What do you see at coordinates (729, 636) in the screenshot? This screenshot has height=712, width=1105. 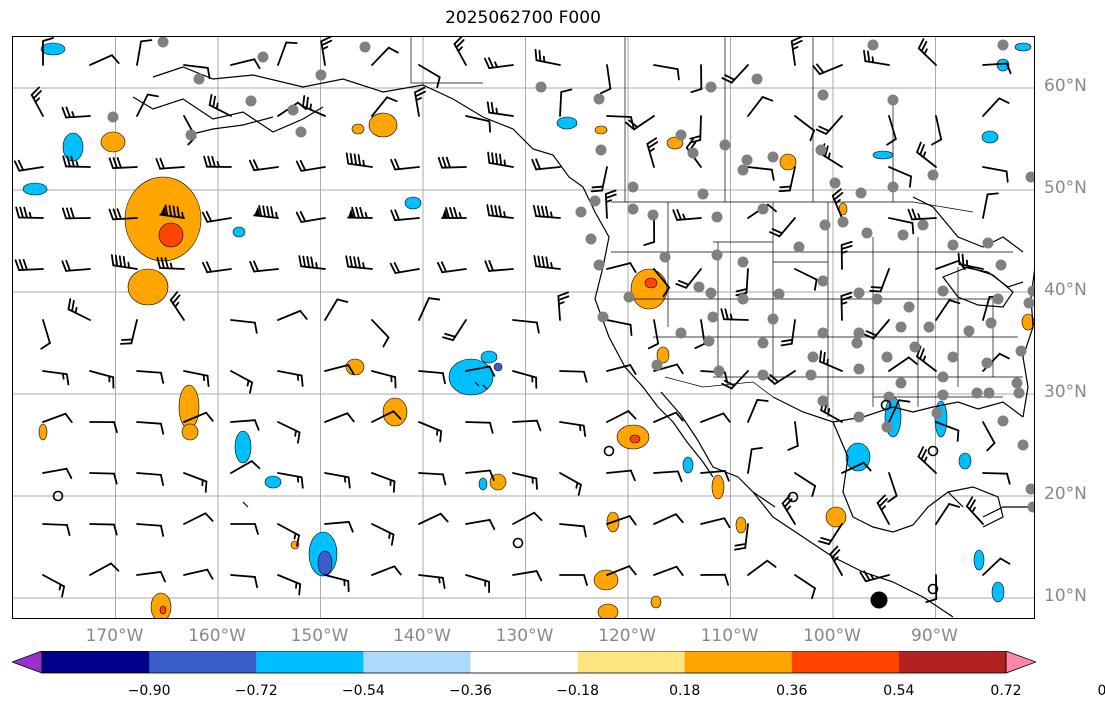 I see `longitude-label: 110°W` at bounding box center [729, 636].